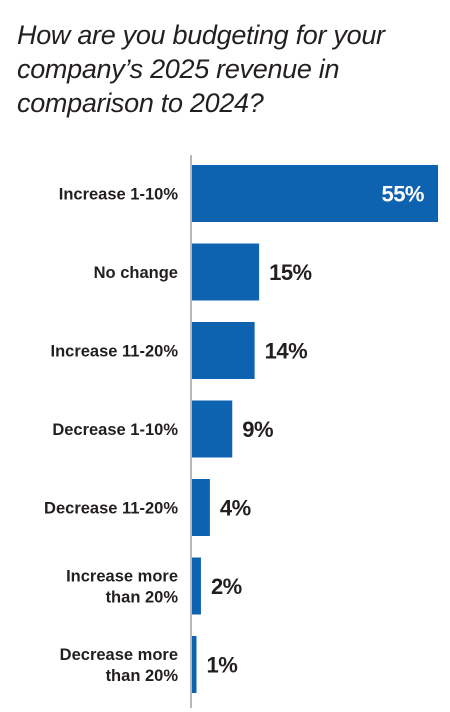  Describe the element at coordinates (402, 194) in the screenshot. I see `value-label-0: 55%` at that location.